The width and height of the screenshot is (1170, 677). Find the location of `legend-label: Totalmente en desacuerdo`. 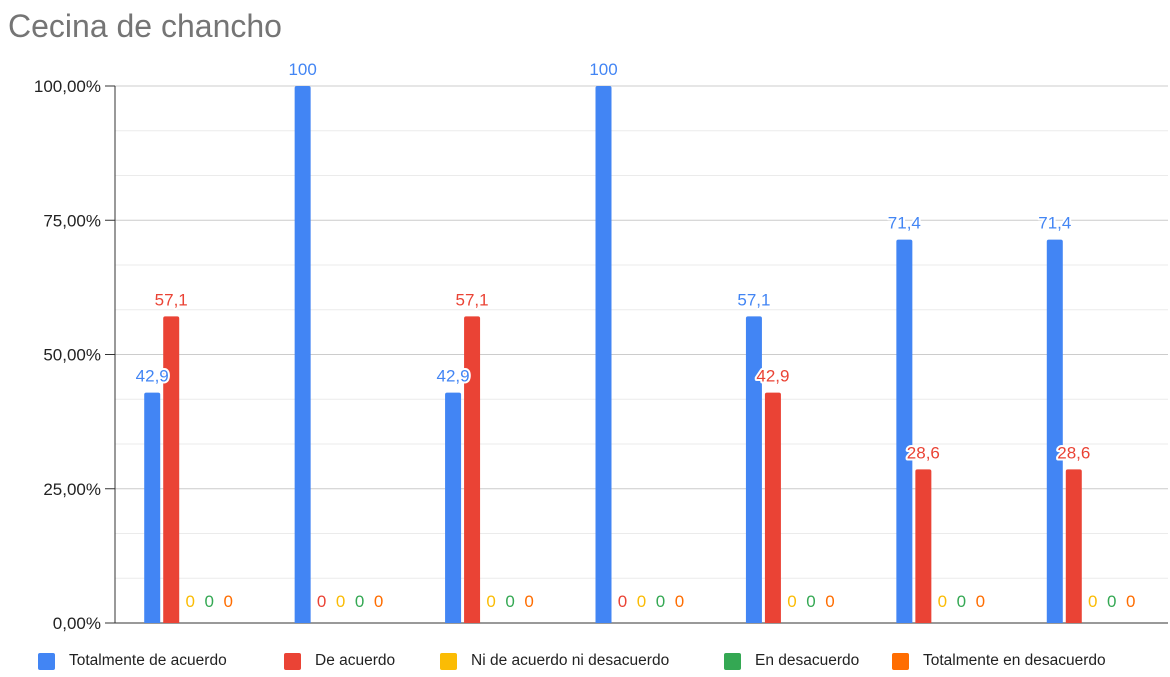

legend-label: Totalmente en desacuerdo is located at coordinates (1014, 660).